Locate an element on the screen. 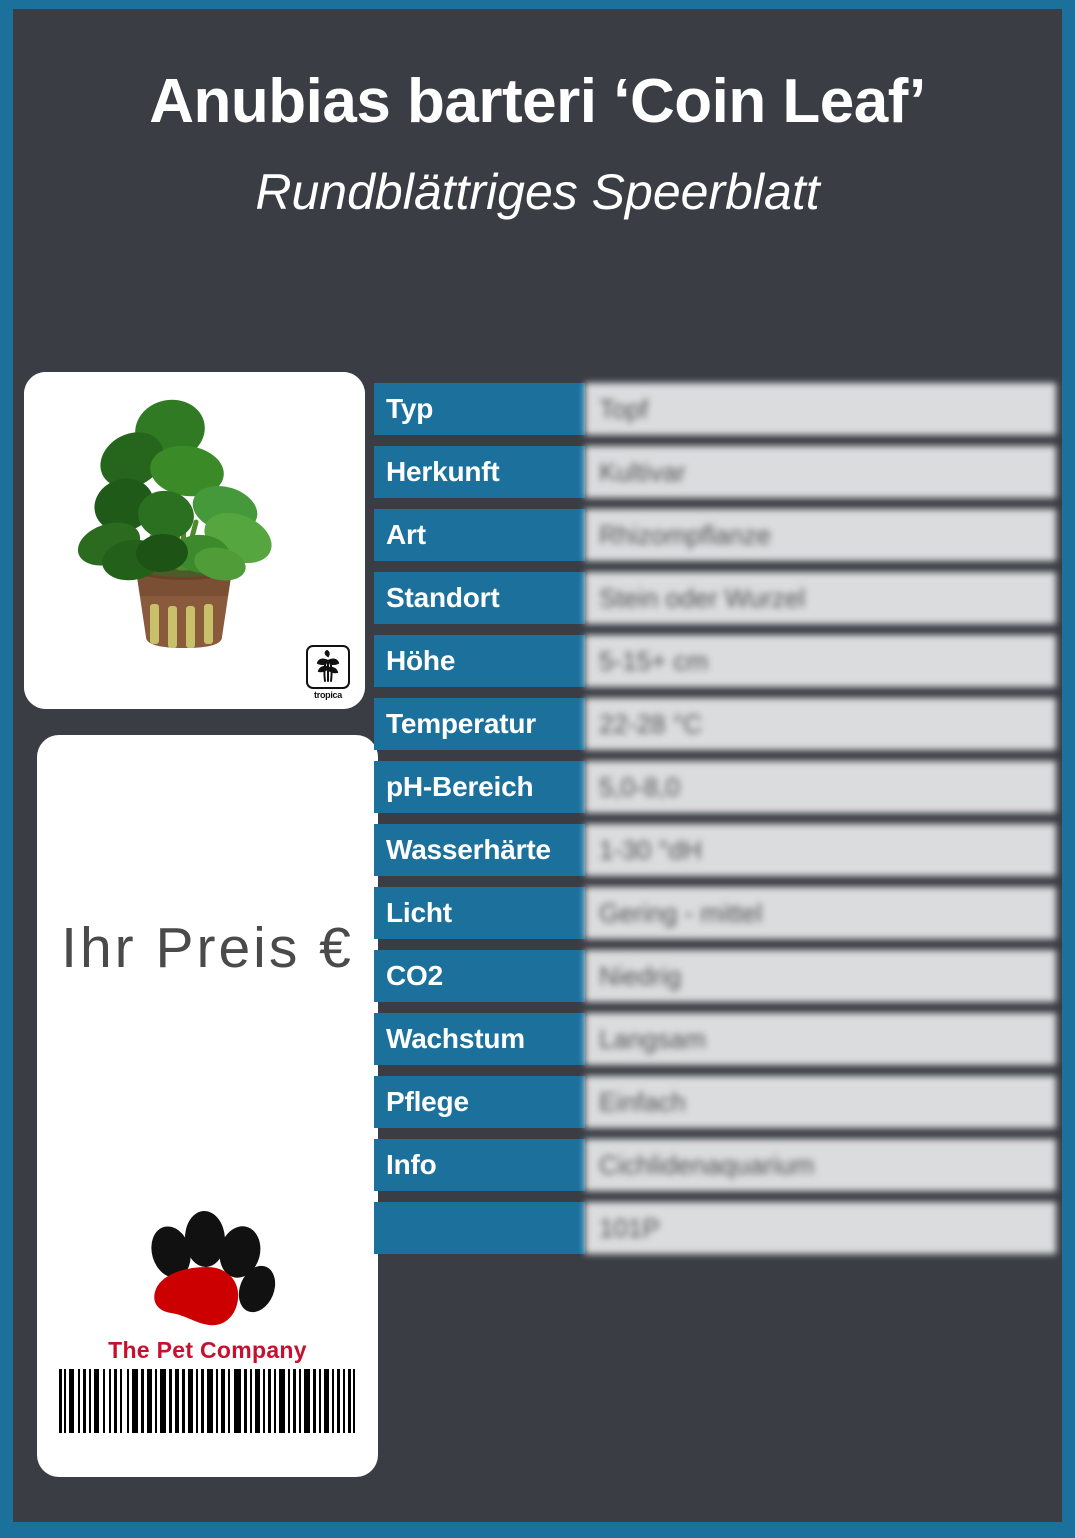  tropica-logo: tropica is located at coordinates (328, 673).